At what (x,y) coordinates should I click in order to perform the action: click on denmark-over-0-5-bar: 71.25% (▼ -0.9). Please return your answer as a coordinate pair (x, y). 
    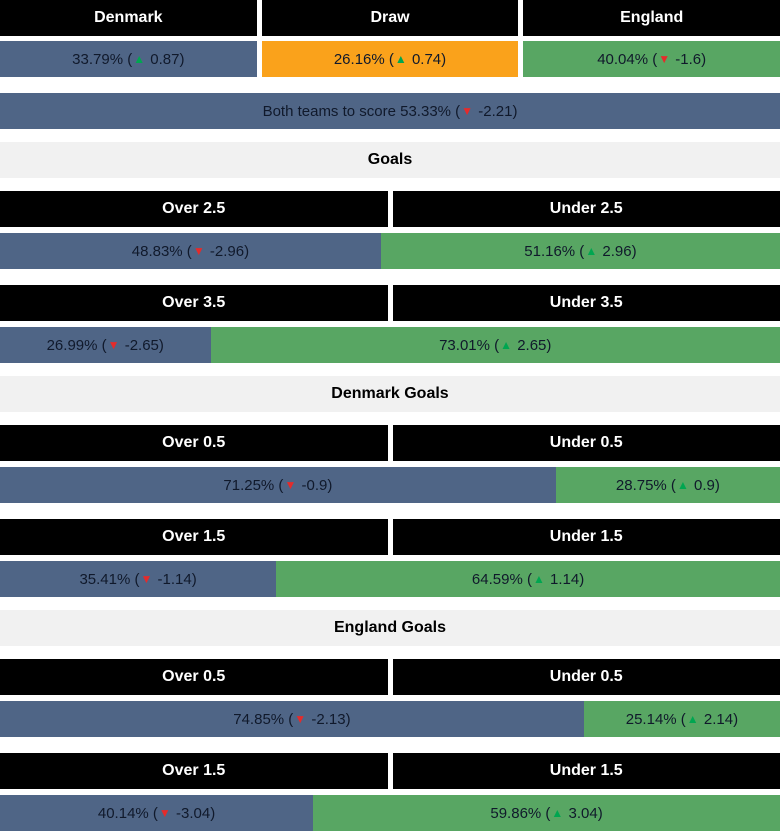
    Looking at the image, I should click on (278, 485).